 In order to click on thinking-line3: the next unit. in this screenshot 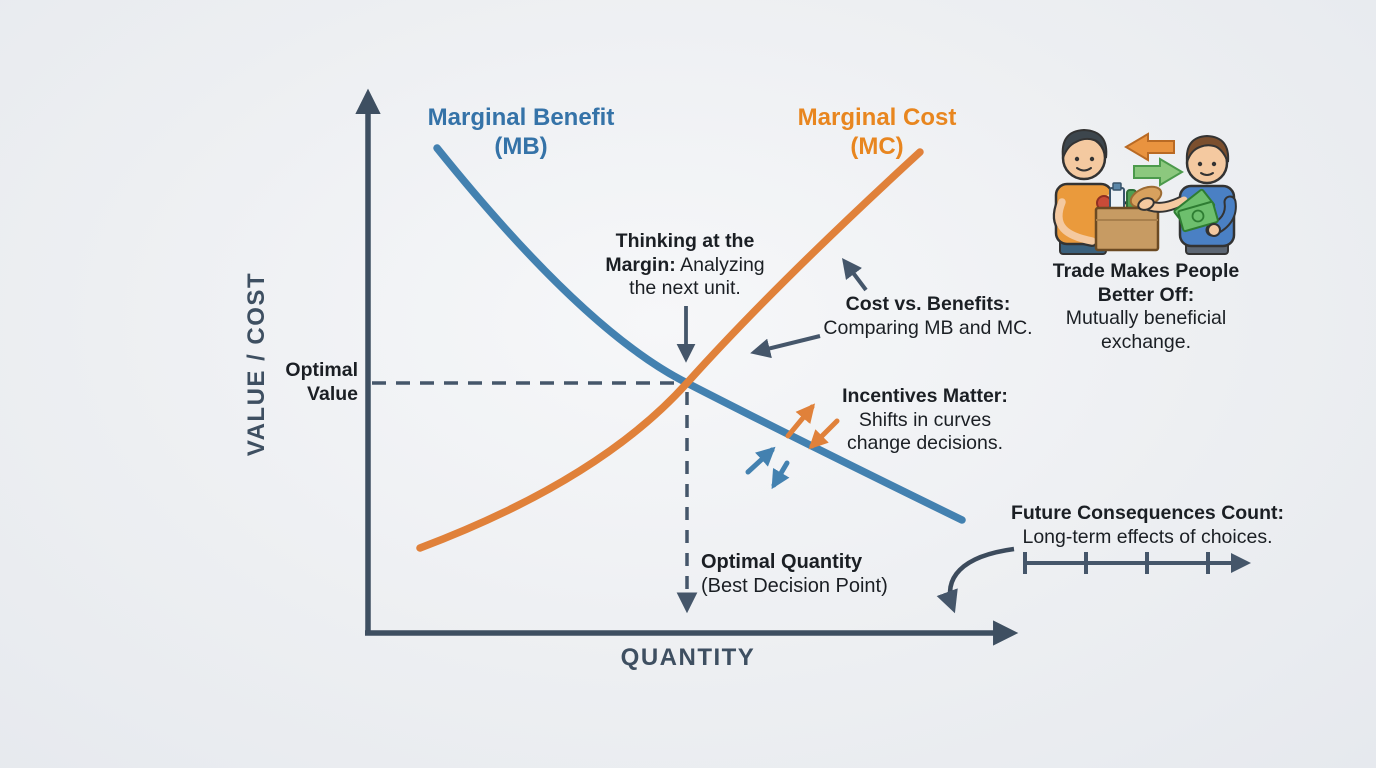, I will do `click(685, 288)`.